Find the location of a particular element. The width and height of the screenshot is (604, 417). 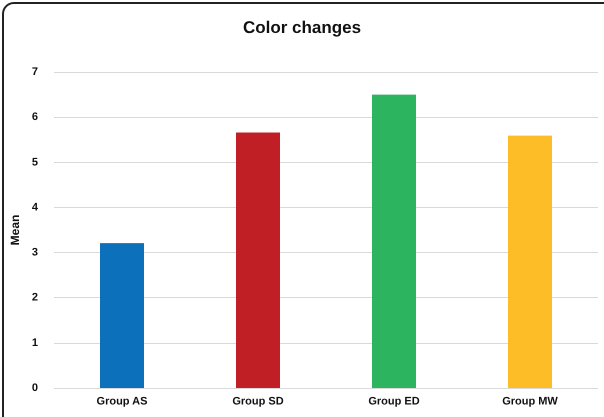

y-tick-label: 4 is located at coordinates (35, 207).